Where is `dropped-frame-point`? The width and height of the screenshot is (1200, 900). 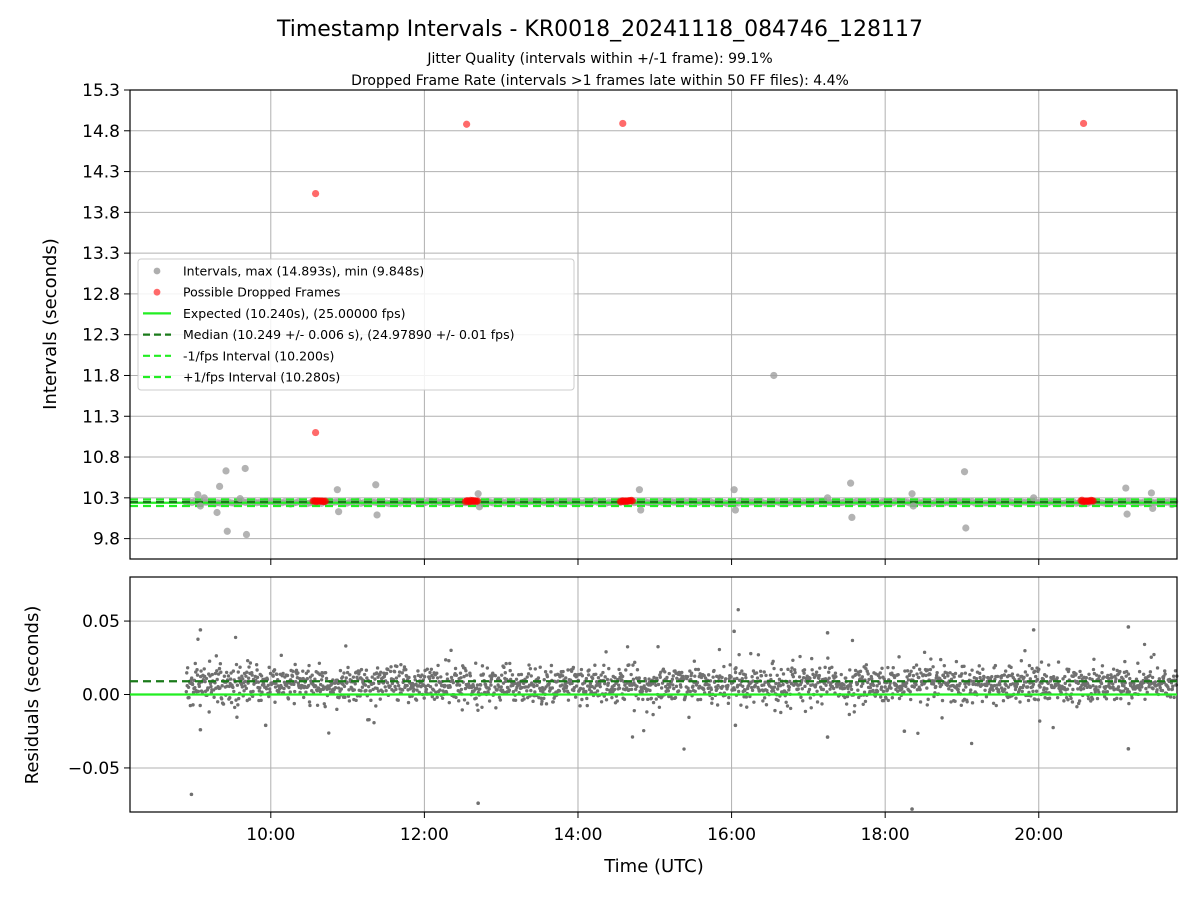 dropped-frame-point is located at coordinates (315, 193).